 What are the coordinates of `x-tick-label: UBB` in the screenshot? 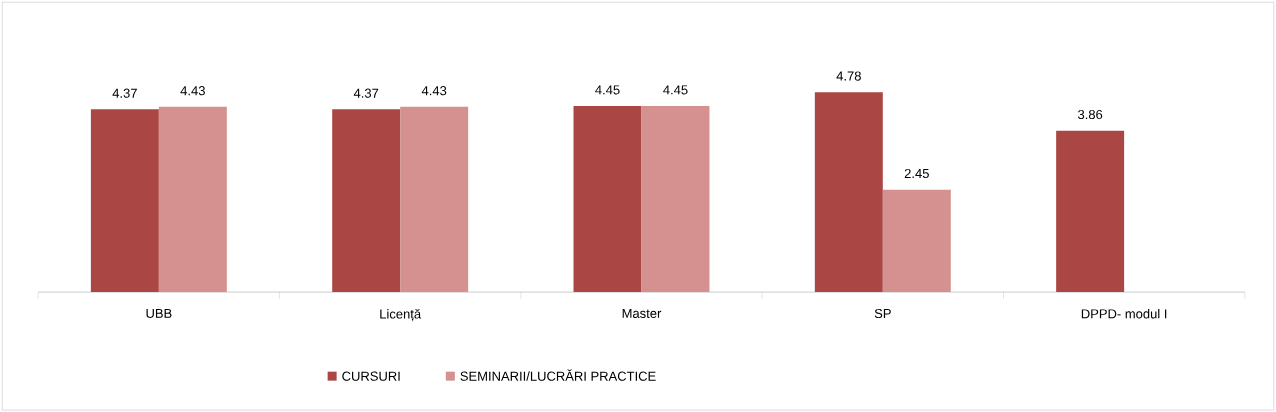 It's located at (159, 313).